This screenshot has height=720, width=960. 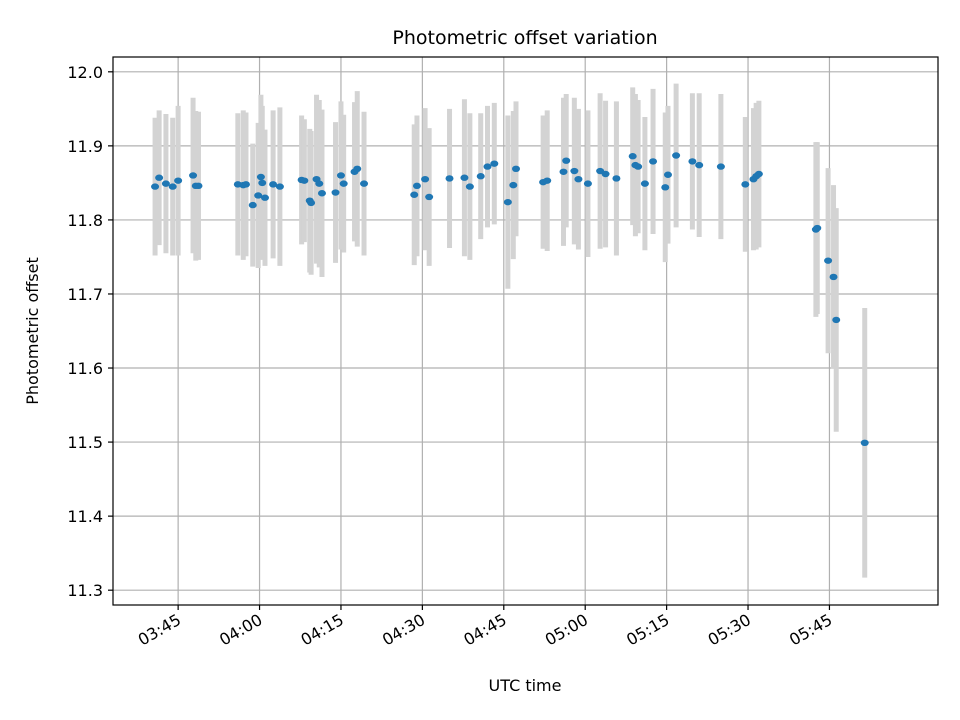 What do you see at coordinates (810, 630) in the screenshot?
I see `x-tick-label: 05:45` at bounding box center [810, 630].